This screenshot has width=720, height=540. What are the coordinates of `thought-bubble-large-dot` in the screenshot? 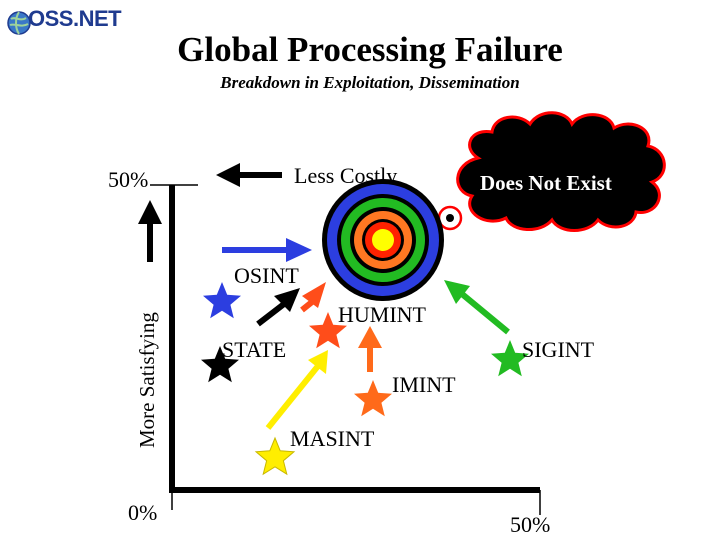 It's located at (450, 218).